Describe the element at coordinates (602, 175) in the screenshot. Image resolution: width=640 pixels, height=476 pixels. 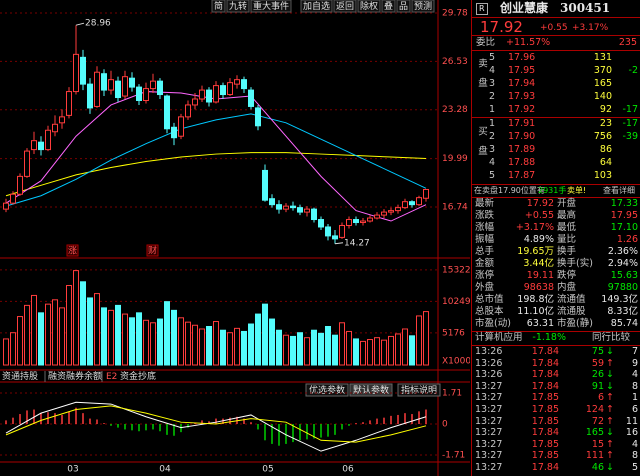
I see `book-volume: 103` at that location.